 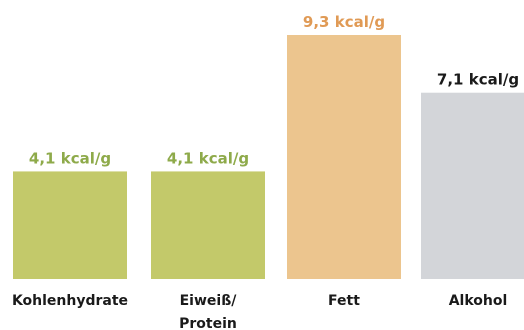 I want to click on category-label-fett: Fett, so click(x=344, y=301).